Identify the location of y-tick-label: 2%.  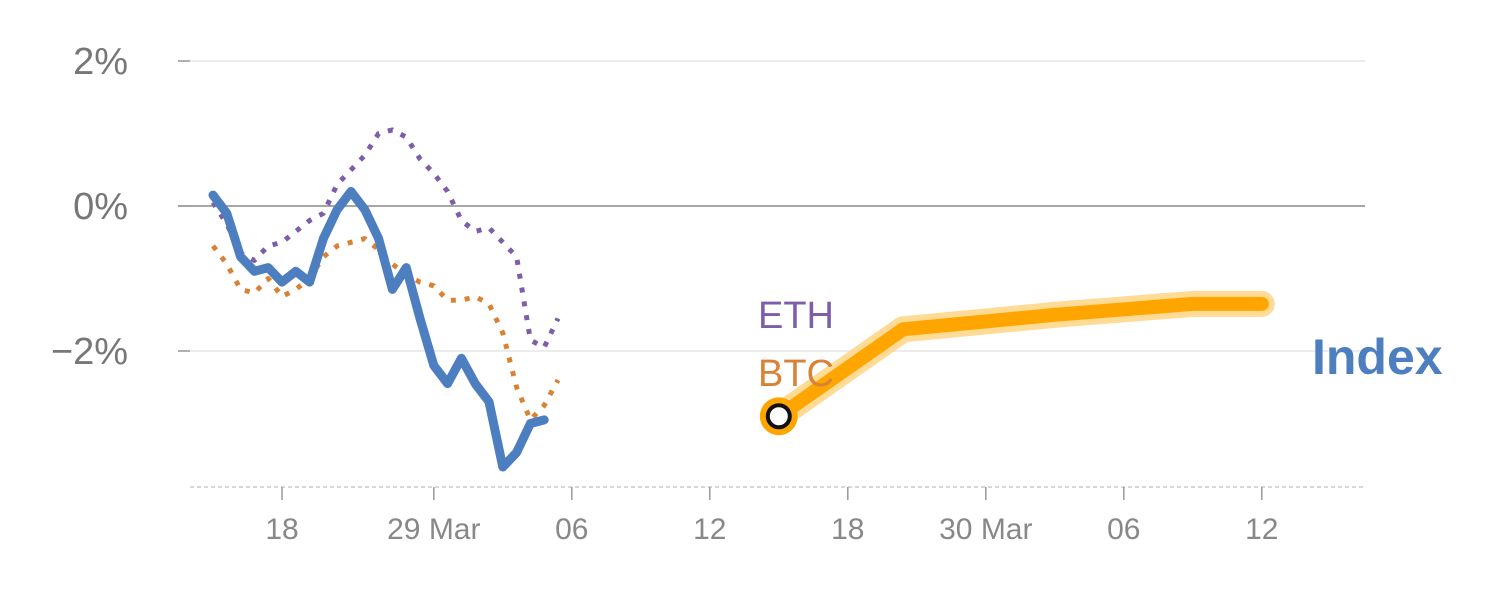
(100, 62).